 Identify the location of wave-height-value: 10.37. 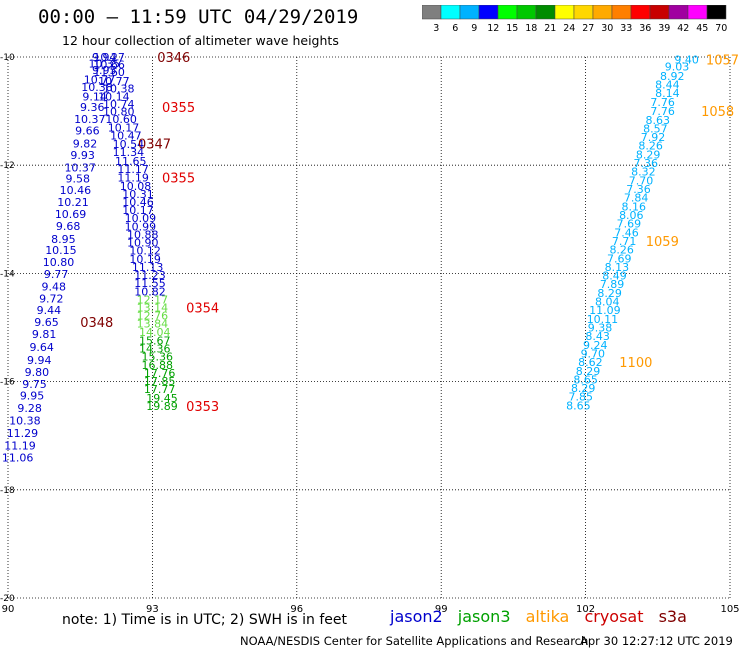
(80, 167).